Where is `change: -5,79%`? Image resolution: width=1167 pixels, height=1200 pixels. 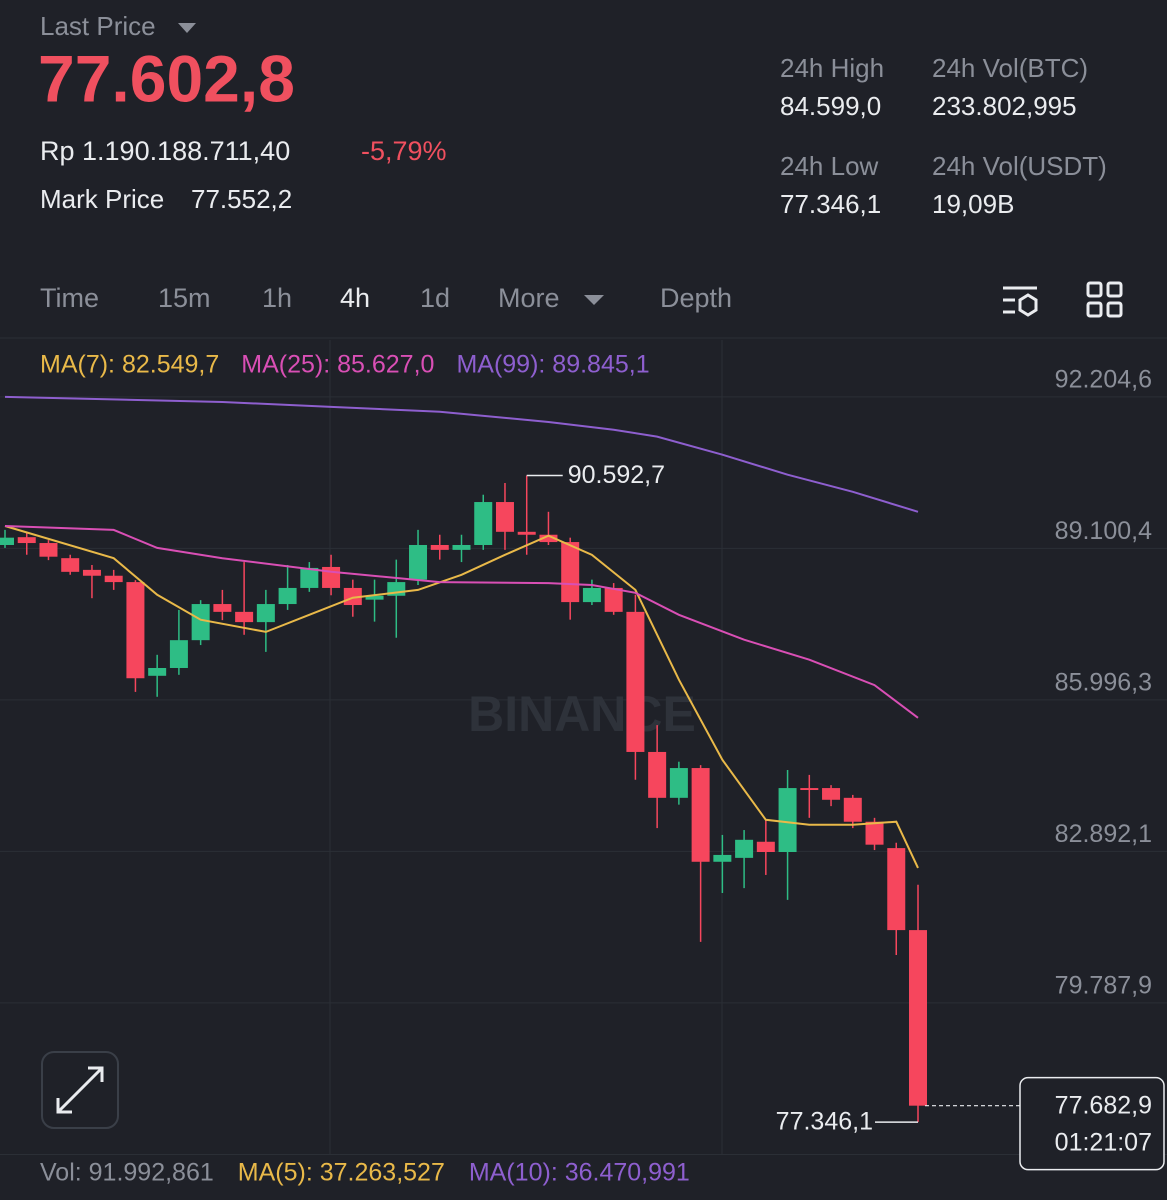
change: -5,79% is located at coordinates (404, 151).